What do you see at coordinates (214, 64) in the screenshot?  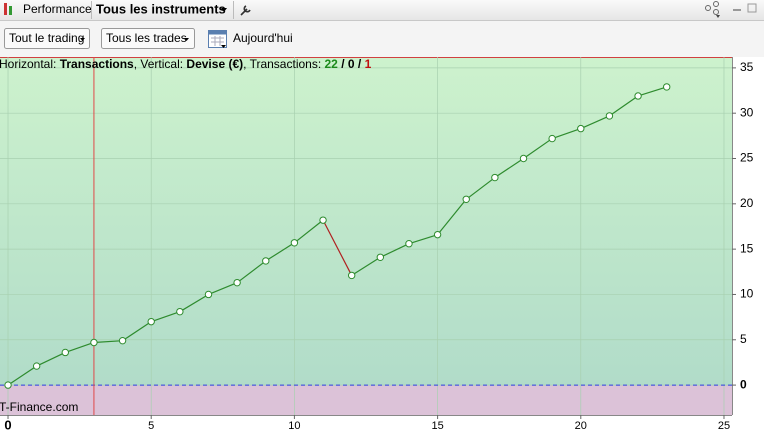 I see `header-part: Devise (€)` at bounding box center [214, 64].